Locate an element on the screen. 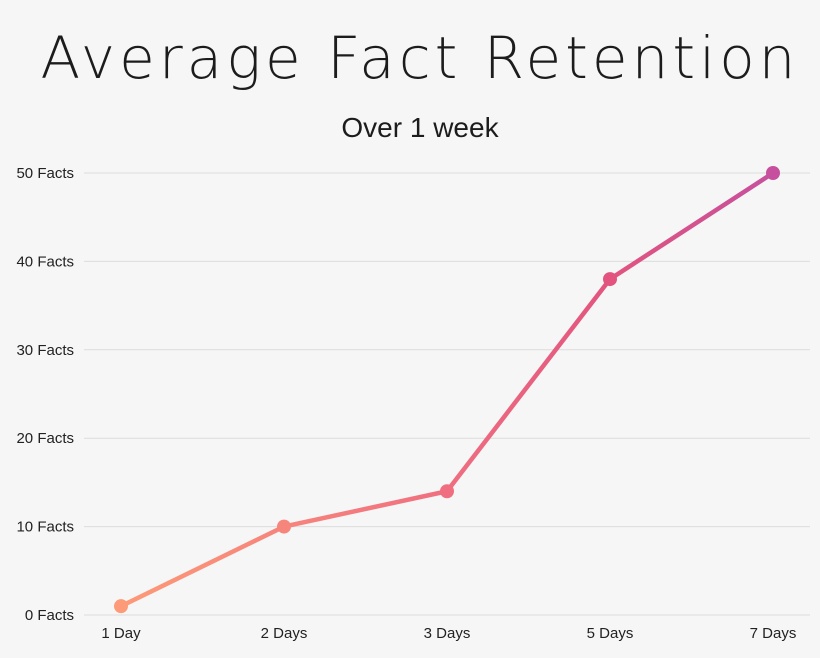 The image size is (820, 658). chart-title: Average Fact Retention is located at coordinates (420, 58).